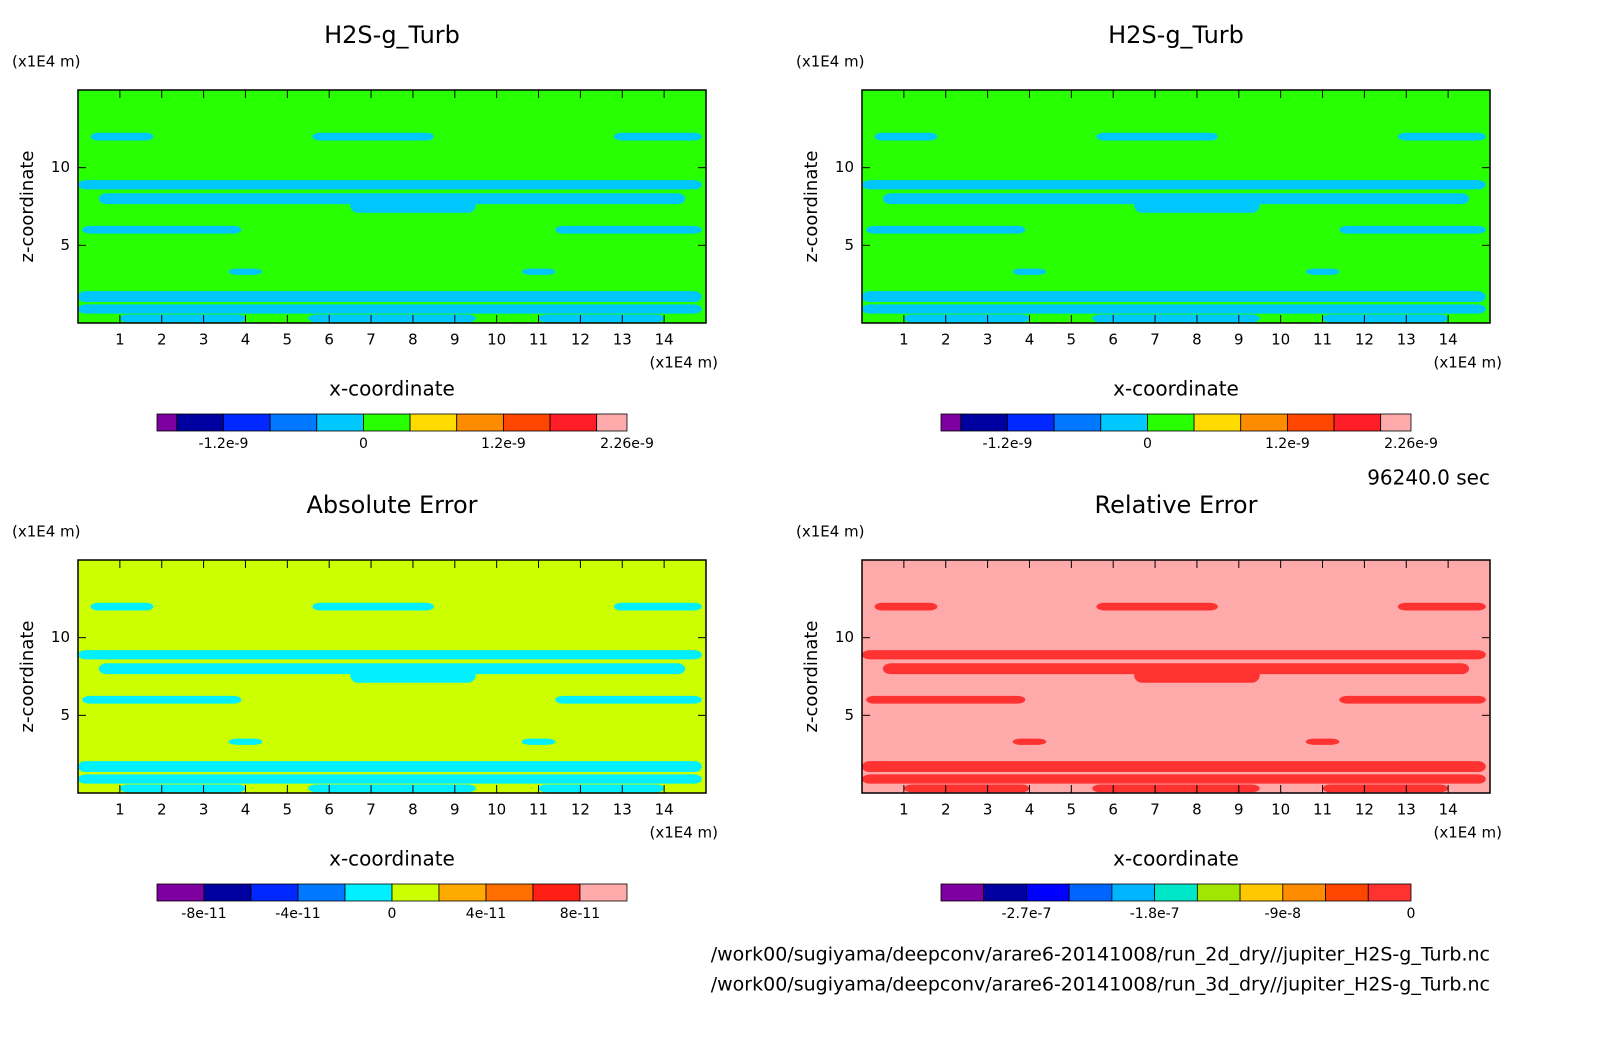 The height and width of the screenshot is (1054, 1604). Describe the element at coordinates (390, 697) in the screenshot. I see `contour-features` at that location.